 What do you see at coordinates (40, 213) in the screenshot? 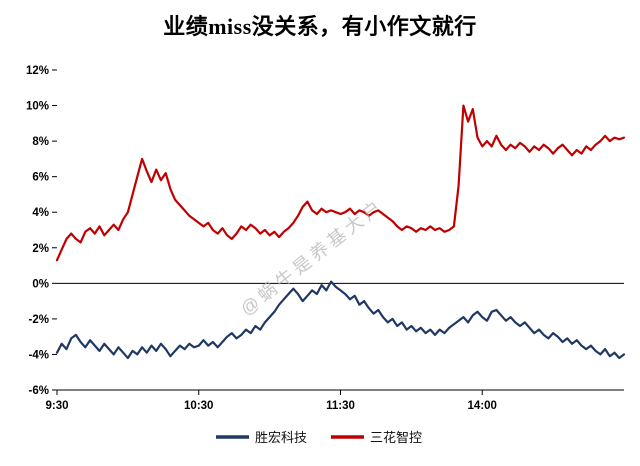
I see `y-axis-tick-label: 4%` at bounding box center [40, 213].